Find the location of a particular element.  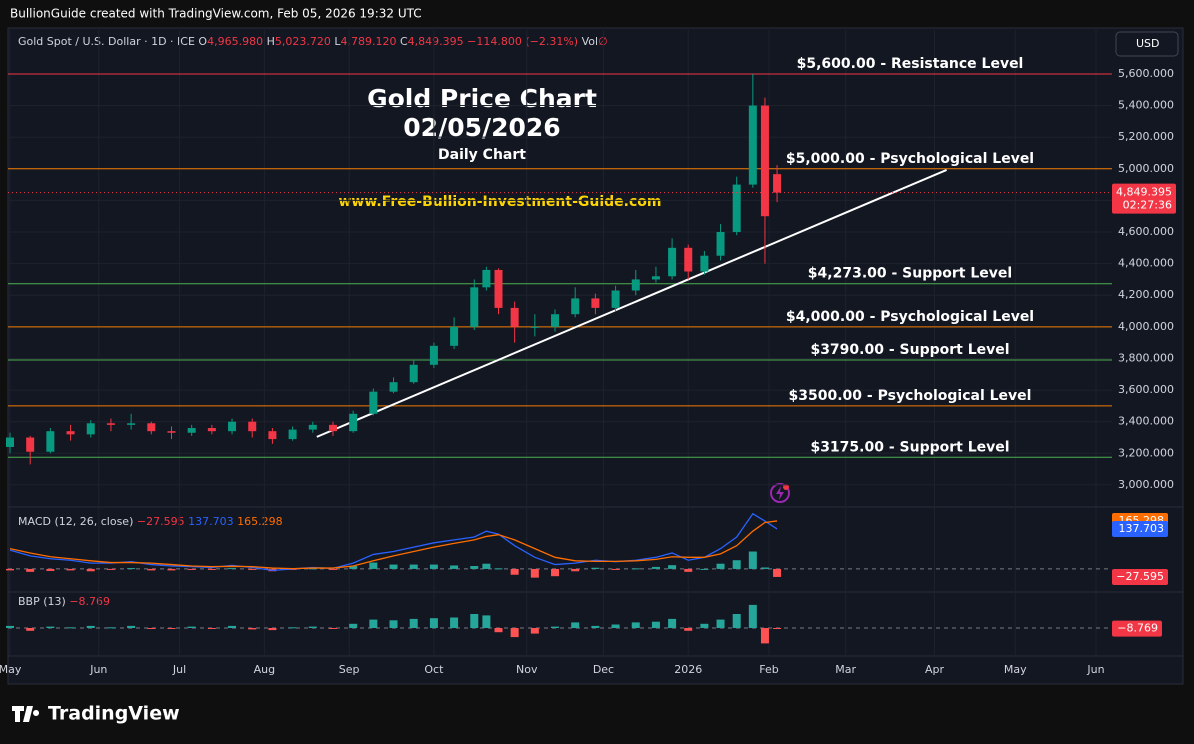

level-label: $3790.00 - Support Level is located at coordinates (909, 350).